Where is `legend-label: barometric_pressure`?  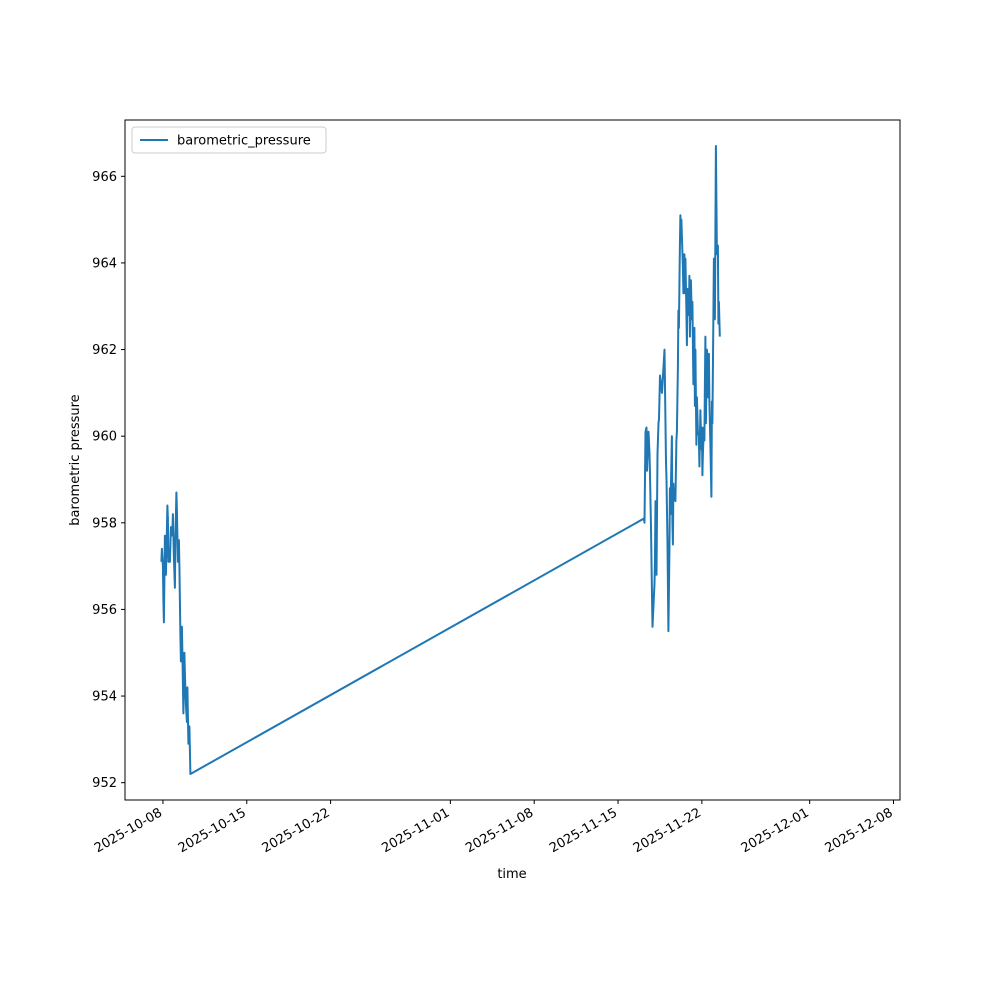
legend-label: barometric_pressure is located at coordinates (244, 141).